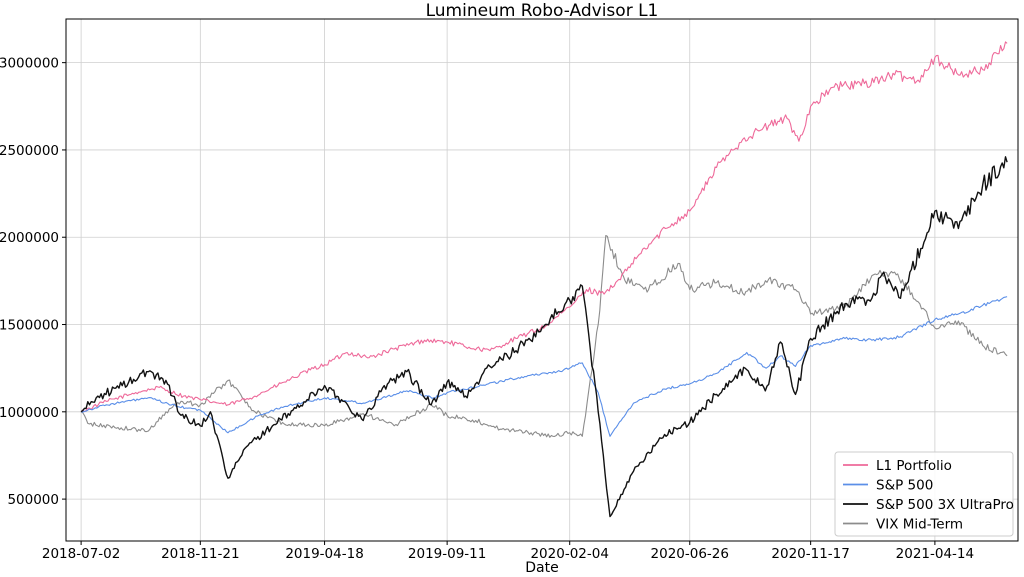 The height and width of the screenshot is (577, 1024). Describe the element at coordinates (29, 326) in the screenshot. I see `y-tick-label: 1500000` at that location.